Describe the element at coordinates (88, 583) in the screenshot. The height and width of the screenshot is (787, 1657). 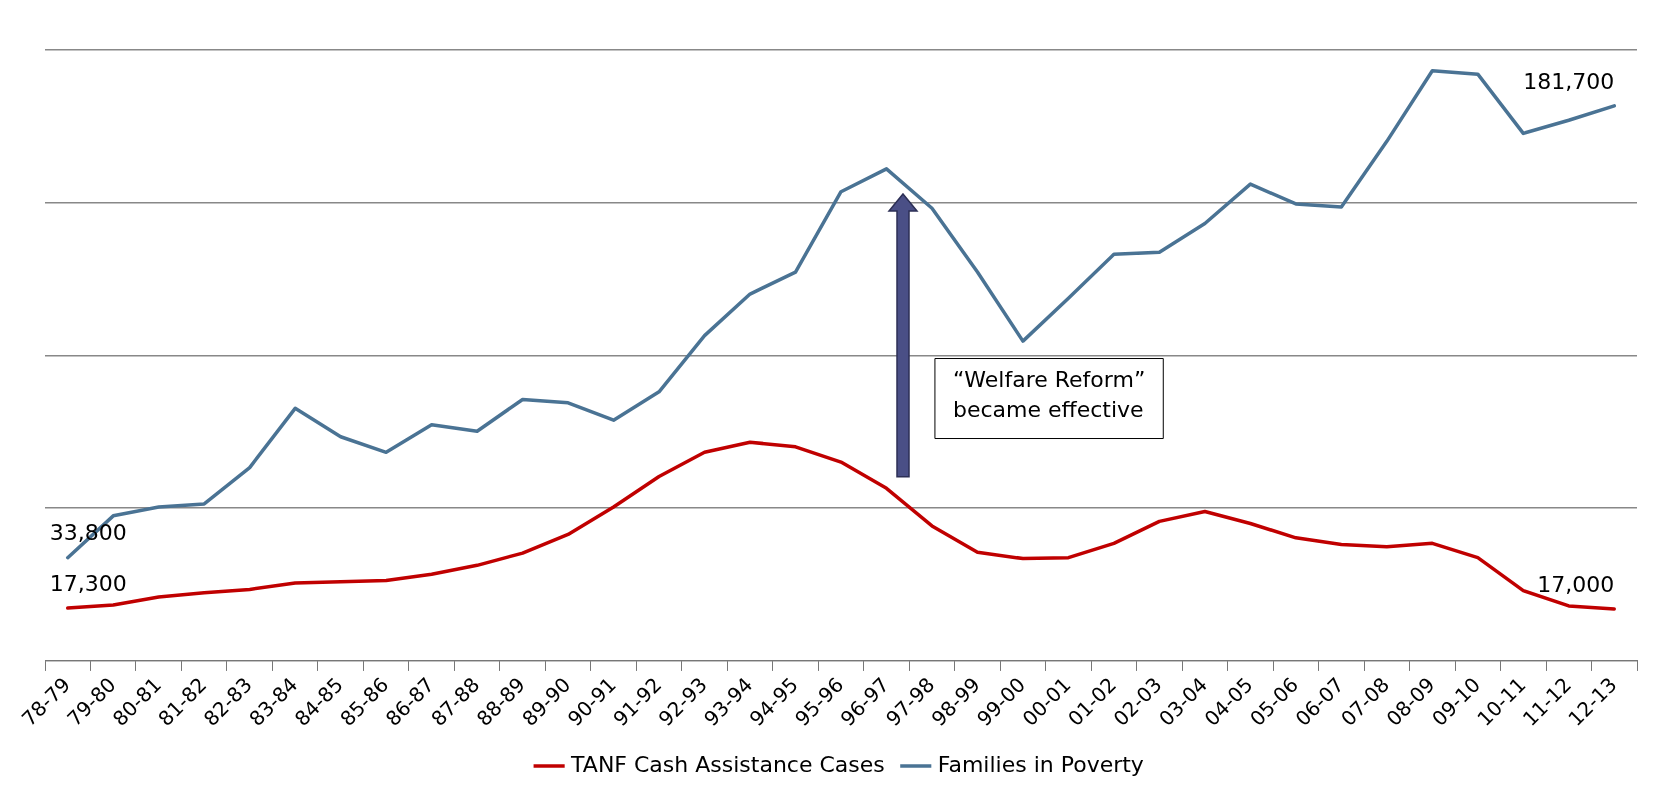
I see `data-label: 17,300` at that location.